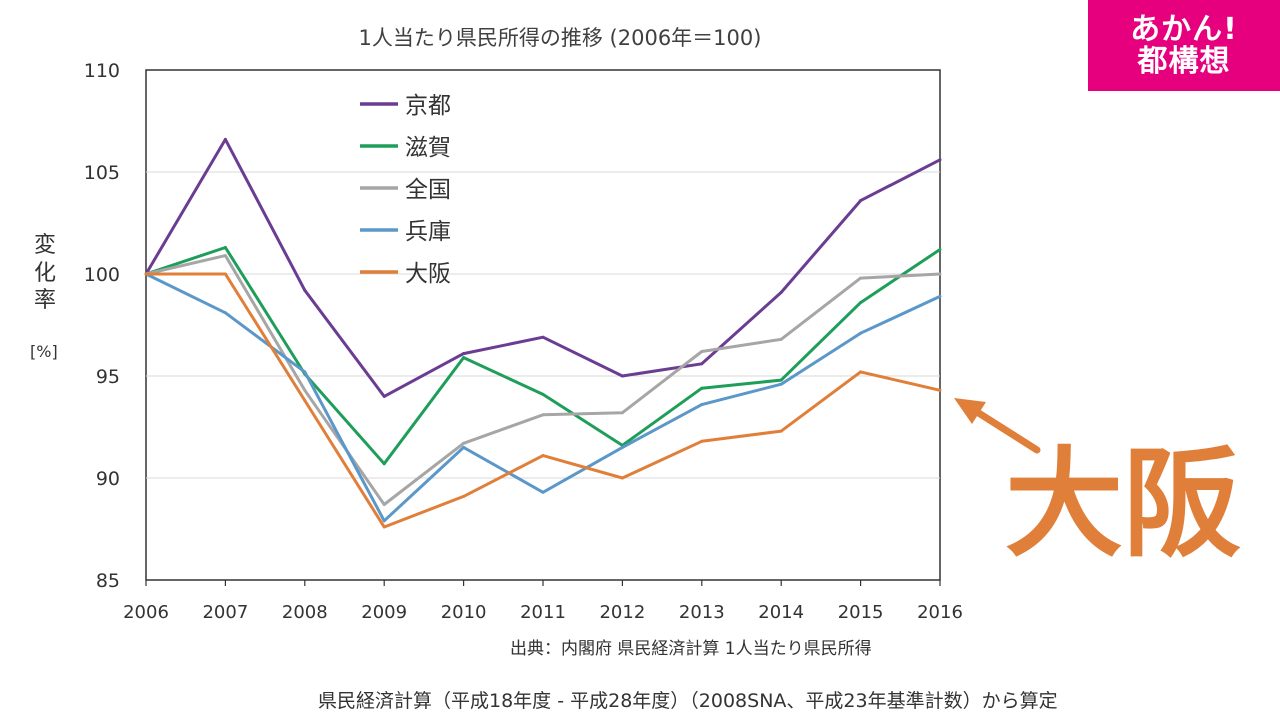  Describe the element at coordinates (622, 612) in the screenshot. I see `x-tick-label: 2012` at that location.